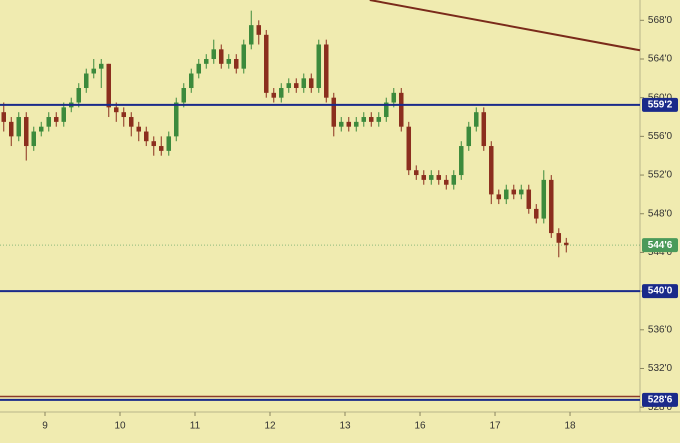  What do you see at coordinates (660, 368) in the screenshot?
I see `y-tick-label: 532'0` at bounding box center [660, 368].